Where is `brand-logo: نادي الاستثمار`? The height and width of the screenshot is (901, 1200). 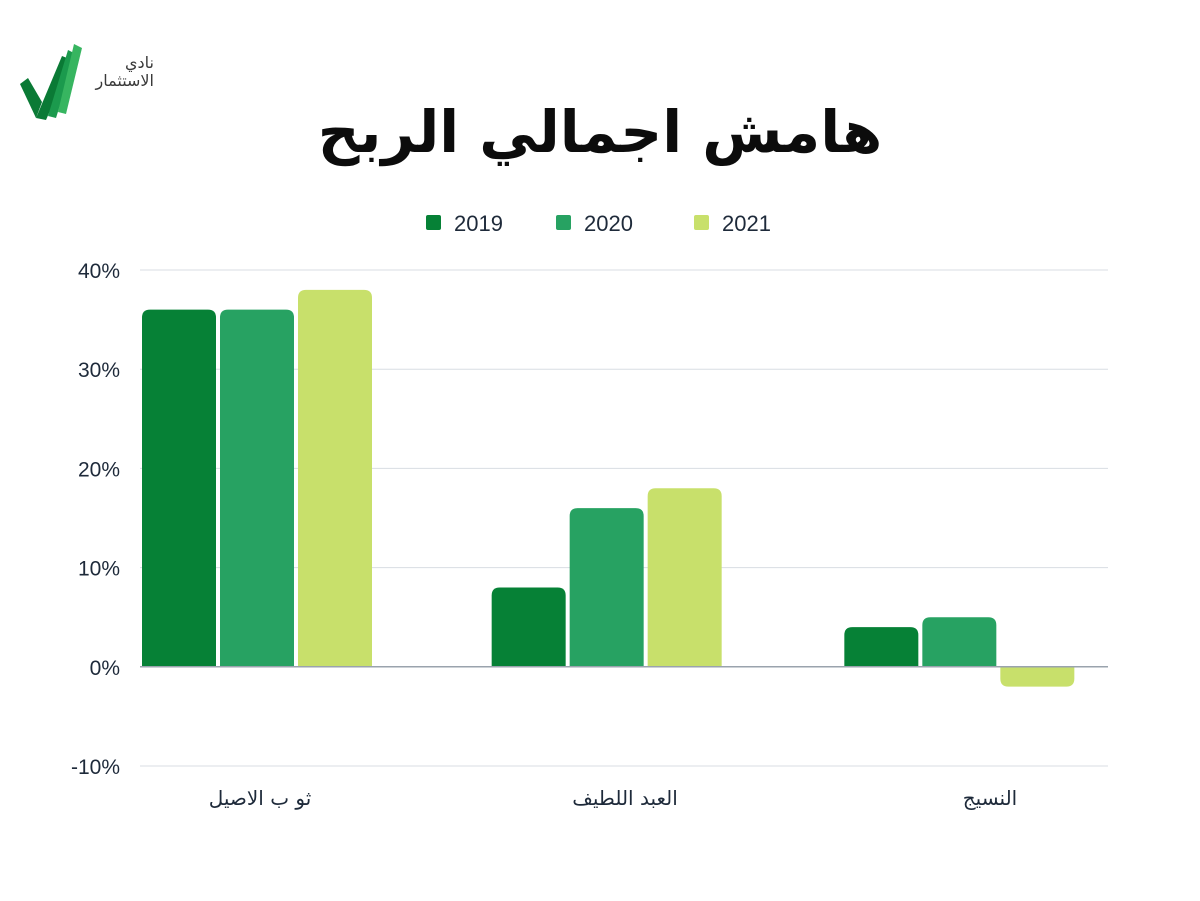
brand-logo: نادي الاستثمار is located at coordinates (85, 78).